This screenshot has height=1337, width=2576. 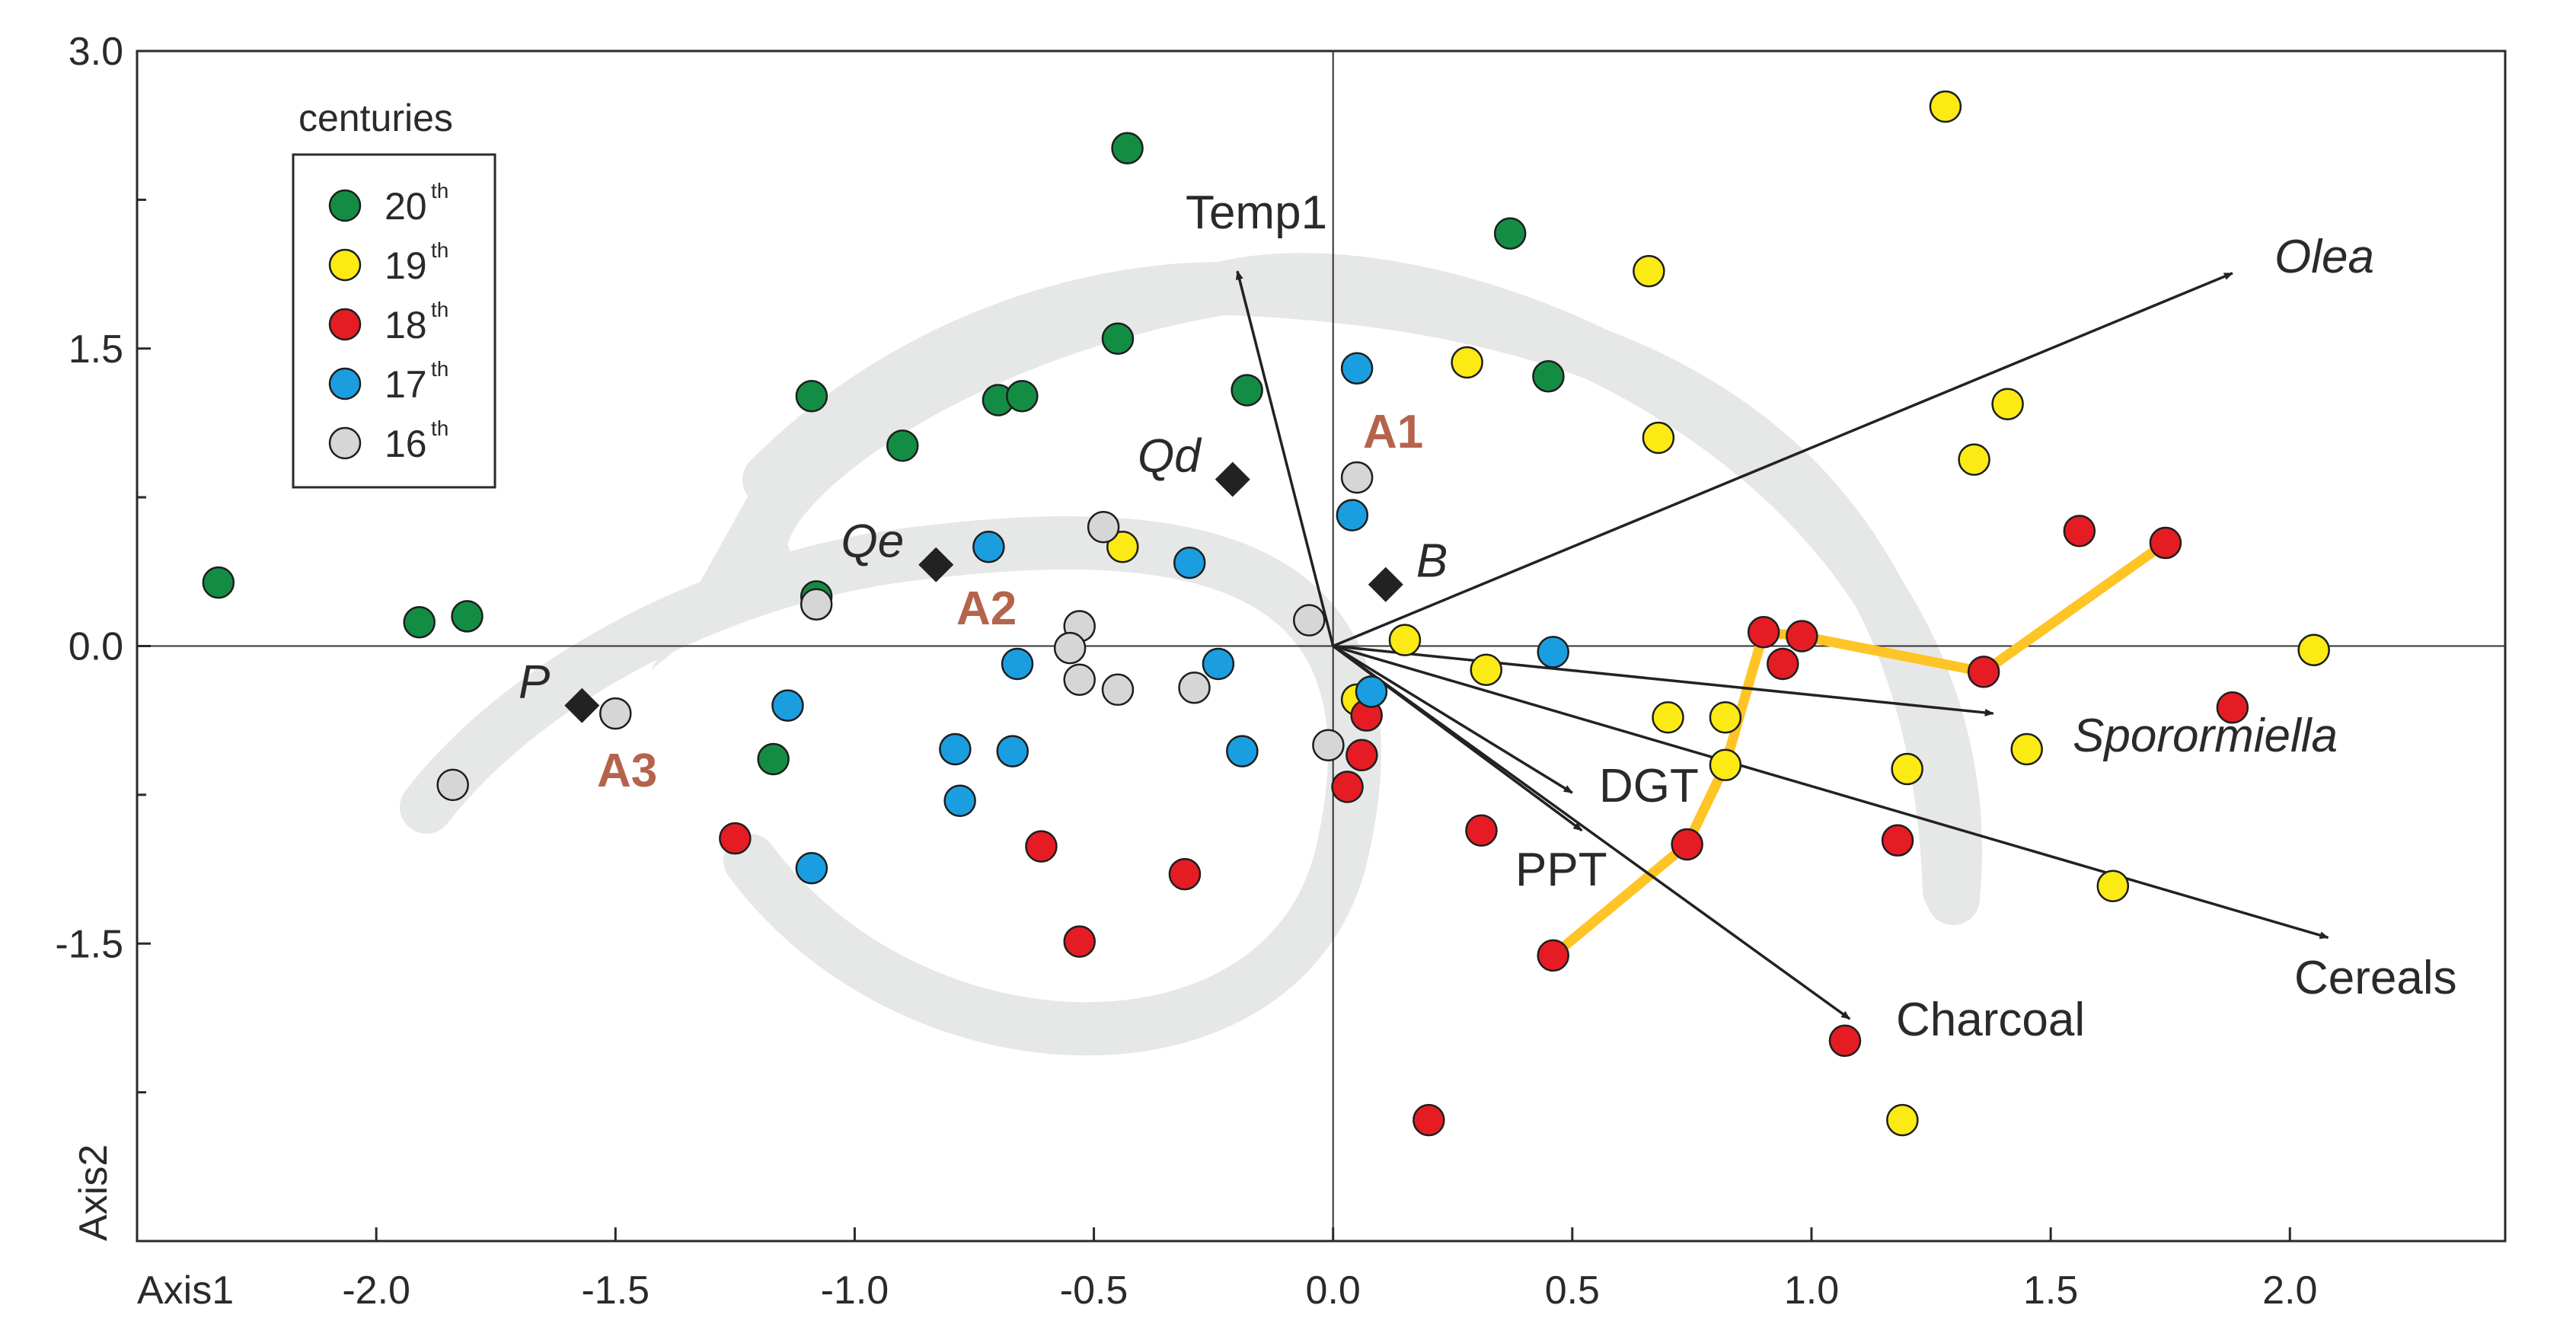 What do you see at coordinates (96, 349) in the screenshot?
I see `y-tick-label: 1.5` at bounding box center [96, 349].